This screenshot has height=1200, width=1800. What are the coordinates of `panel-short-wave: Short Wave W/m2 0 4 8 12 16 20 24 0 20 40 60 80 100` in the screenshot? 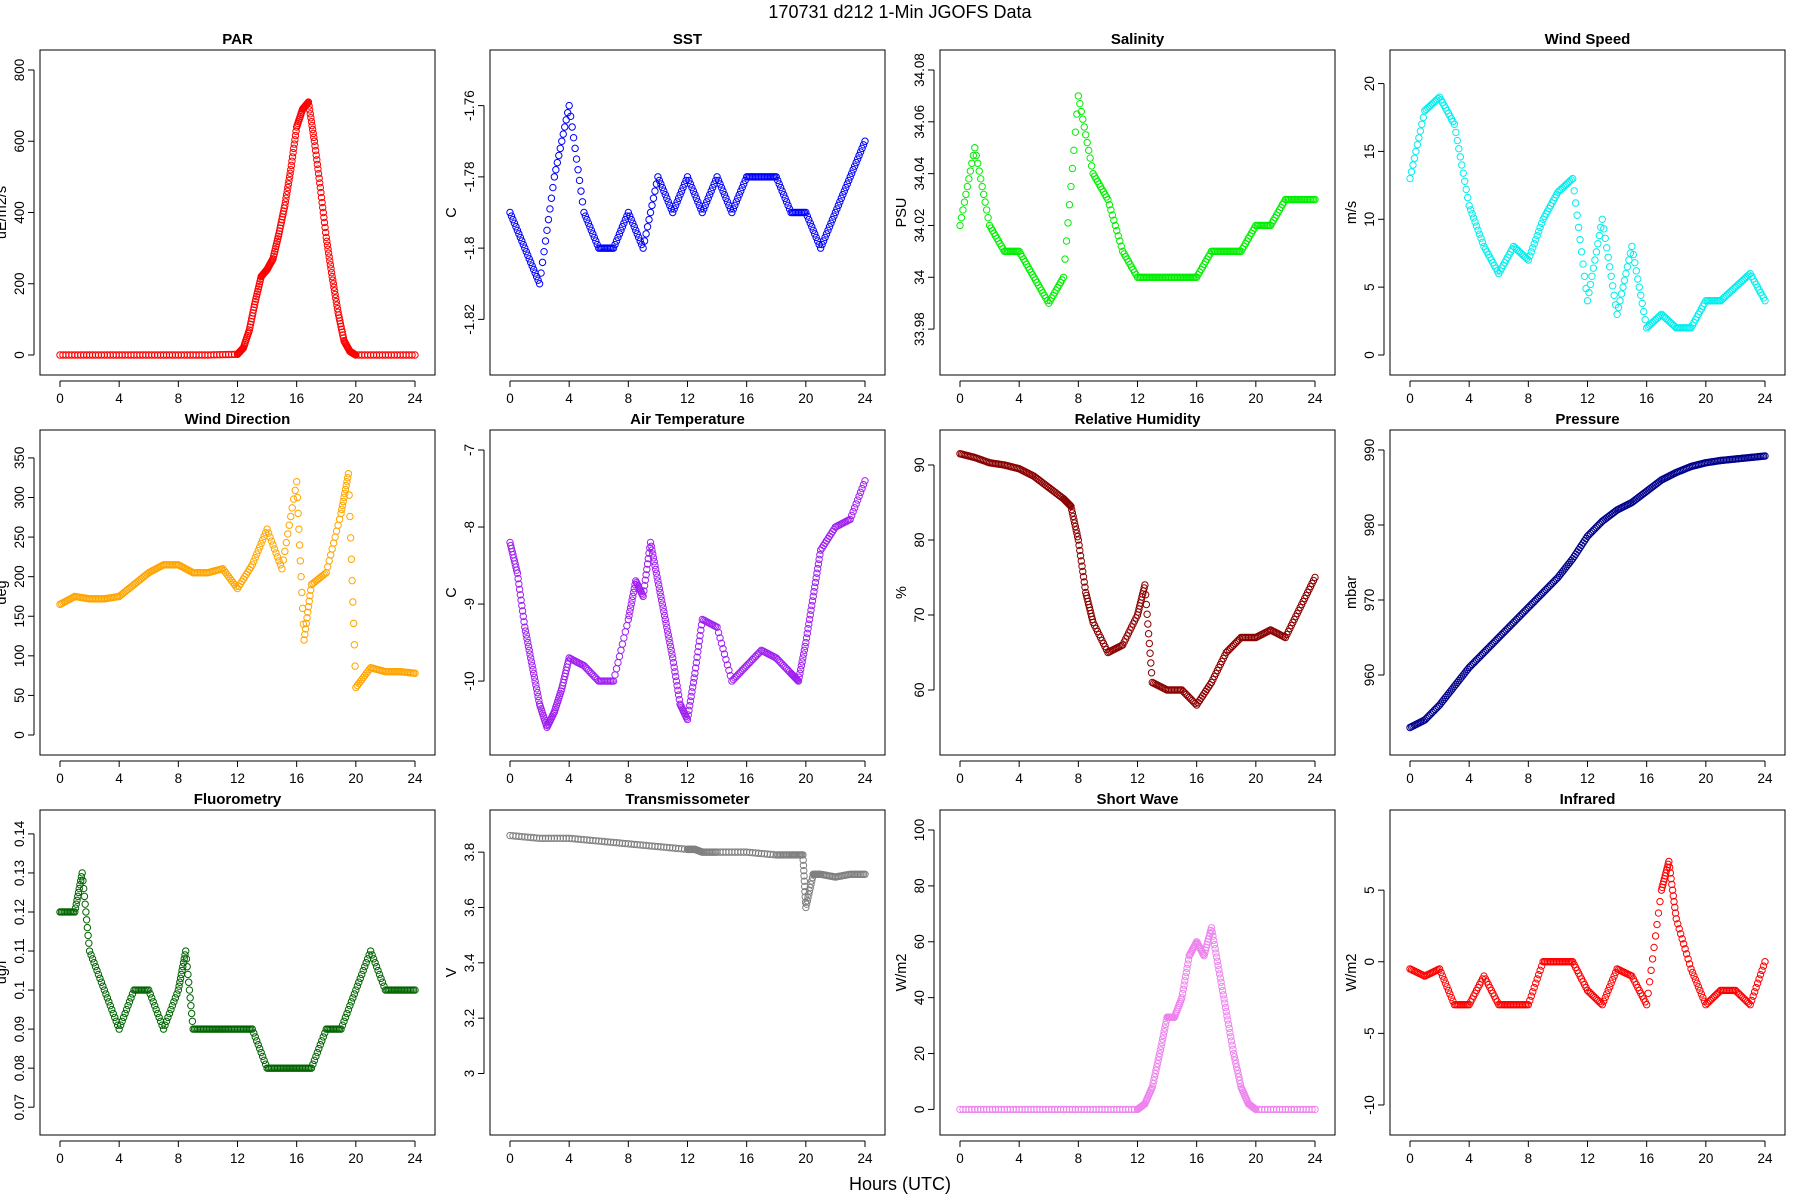 It's located at (1115, 978).